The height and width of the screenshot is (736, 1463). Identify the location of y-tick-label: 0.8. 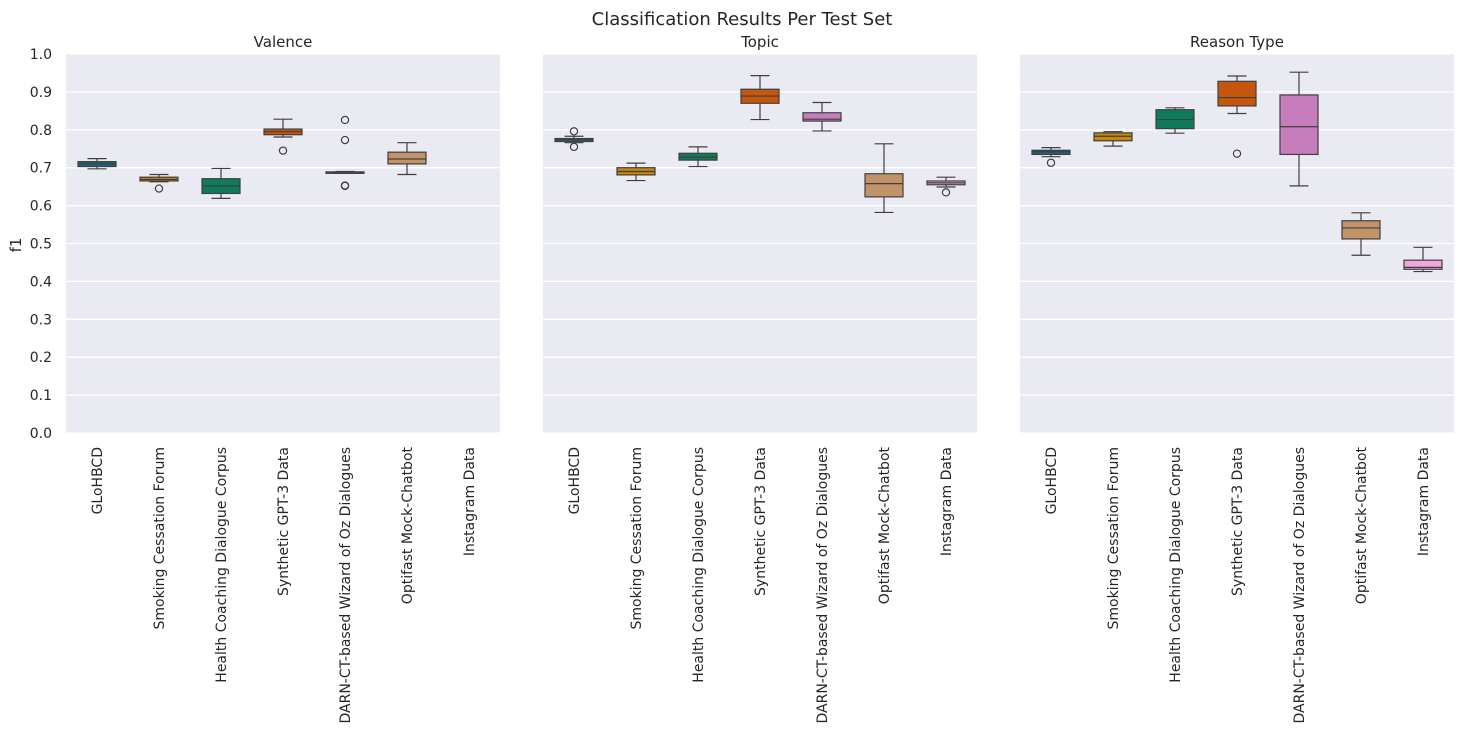
(41, 131).